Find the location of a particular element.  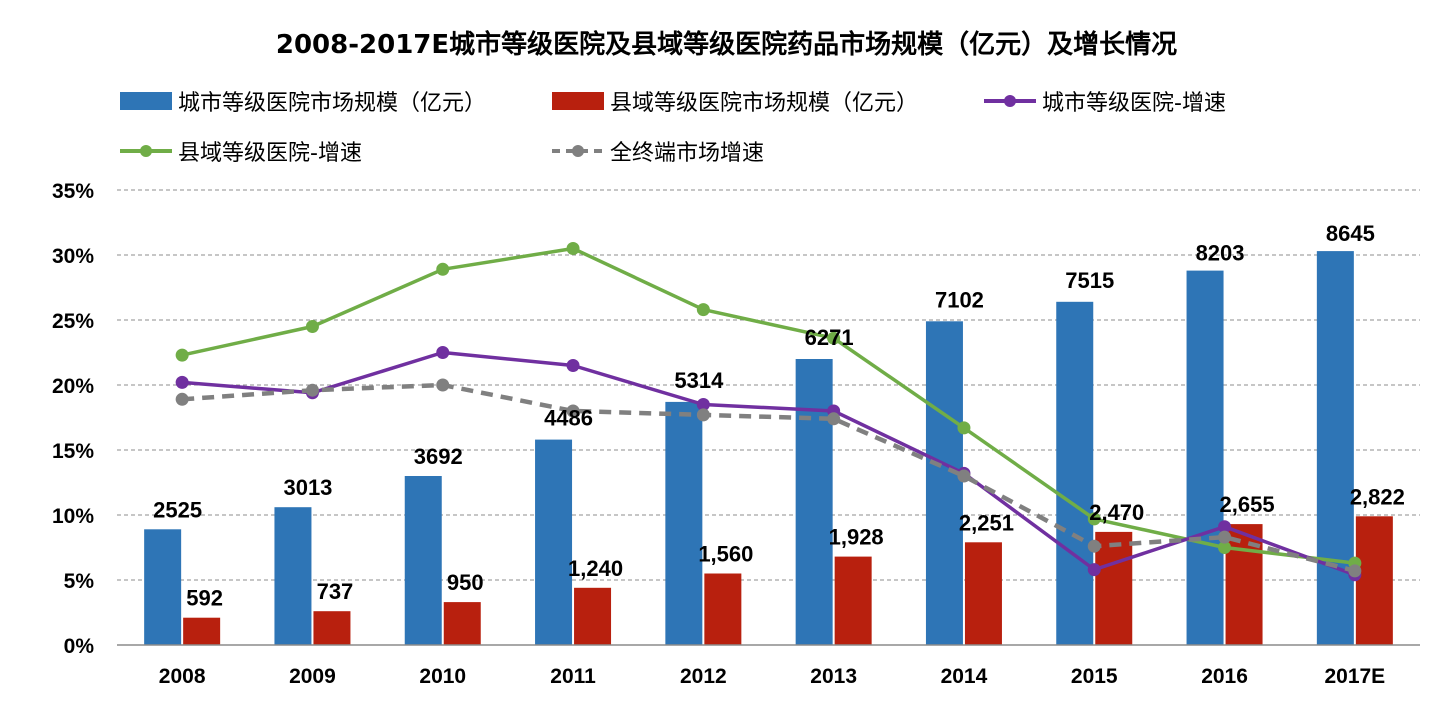

data-label-county-scale: 1,240 is located at coordinates (595, 568).